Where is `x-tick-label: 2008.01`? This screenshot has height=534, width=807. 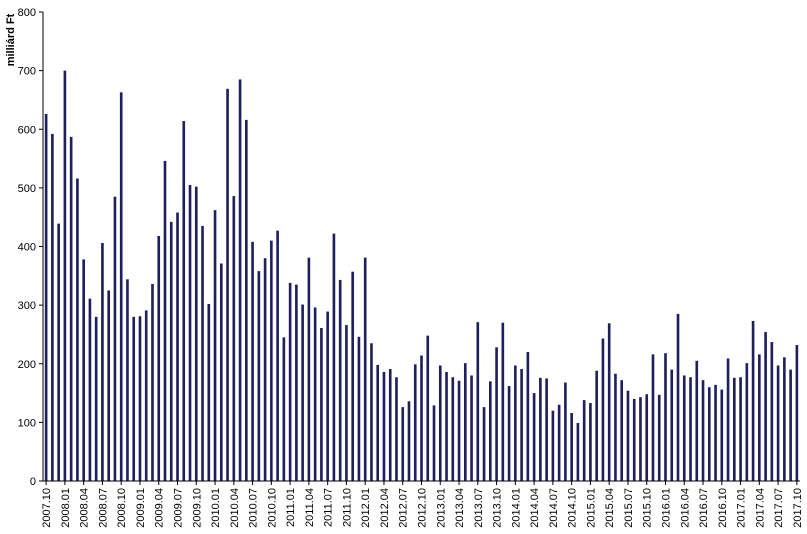
x-tick-label: 2008.01 is located at coordinates (66, 508).